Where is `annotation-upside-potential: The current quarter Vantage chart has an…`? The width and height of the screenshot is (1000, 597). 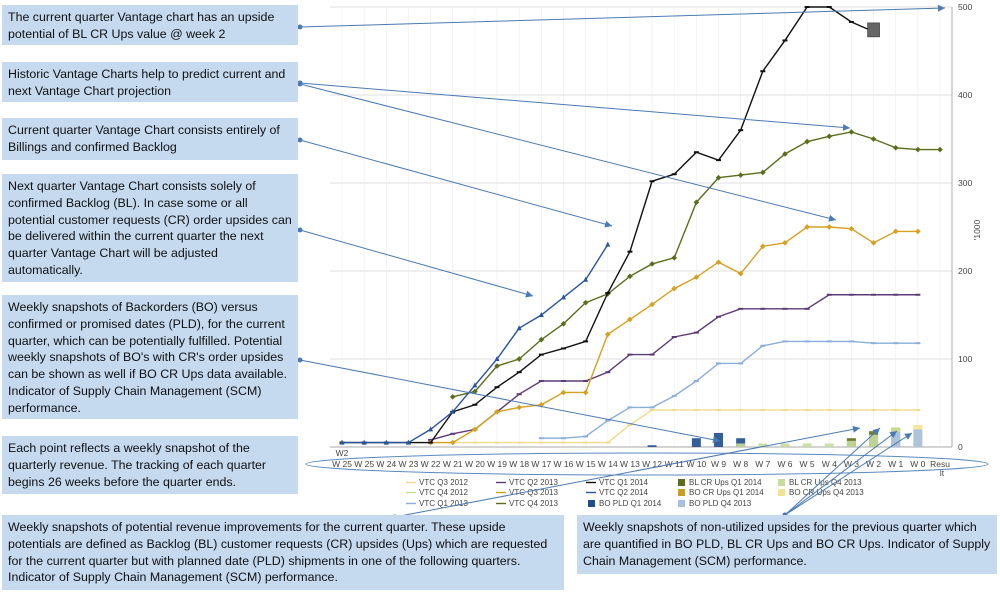 annotation-upside-potential: The current quarter Vantage chart has an… is located at coordinates (150, 25).